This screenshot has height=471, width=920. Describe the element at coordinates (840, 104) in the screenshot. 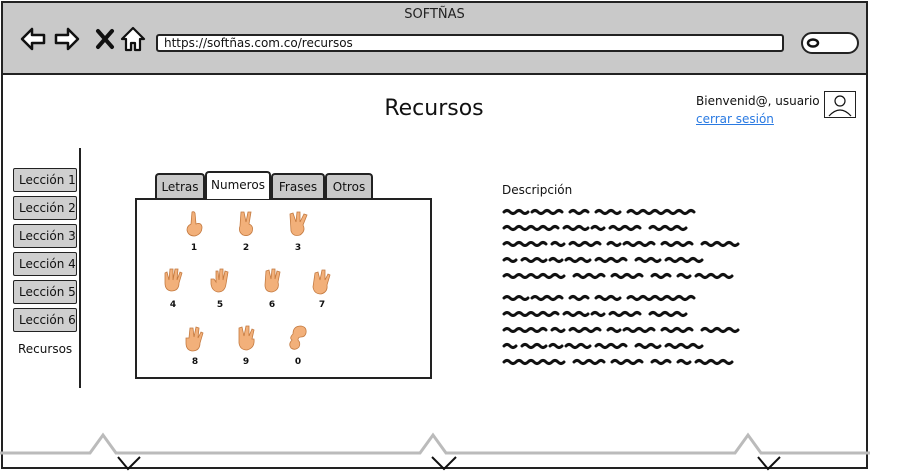

I see `user-avatar-icon` at that location.